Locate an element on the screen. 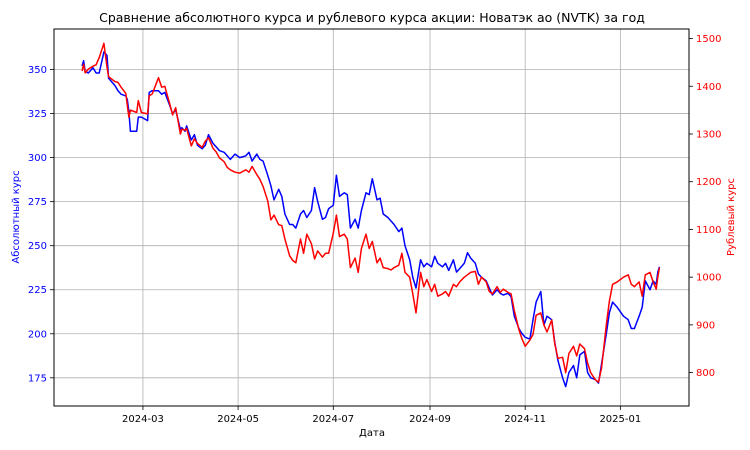 The width and height of the screenshot is (750, 450). x-tick-label: 2024-07 is located at coordinates (333, 419).